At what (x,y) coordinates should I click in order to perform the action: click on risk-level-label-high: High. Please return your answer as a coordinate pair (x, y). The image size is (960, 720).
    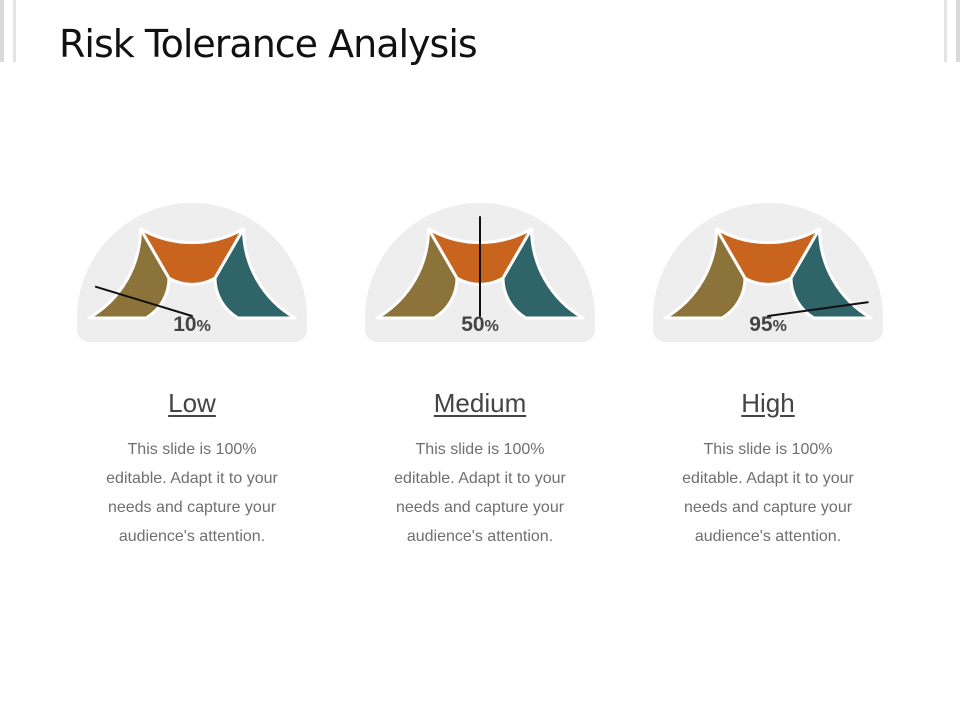
    Looking at the image, I should click on (768, 403).